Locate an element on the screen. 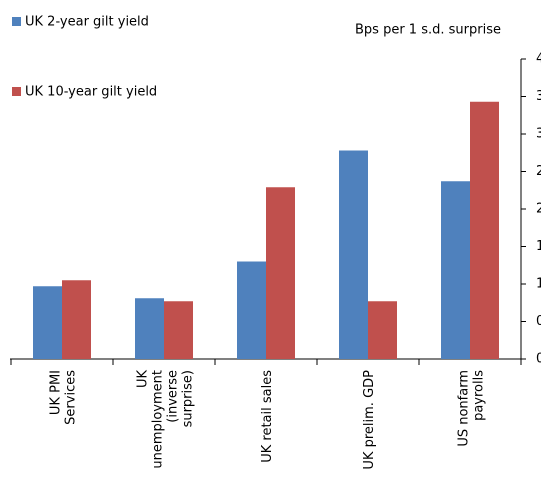 The image size is (541, 491). y-tick-label: 2 is located at coordinates (538, 209).